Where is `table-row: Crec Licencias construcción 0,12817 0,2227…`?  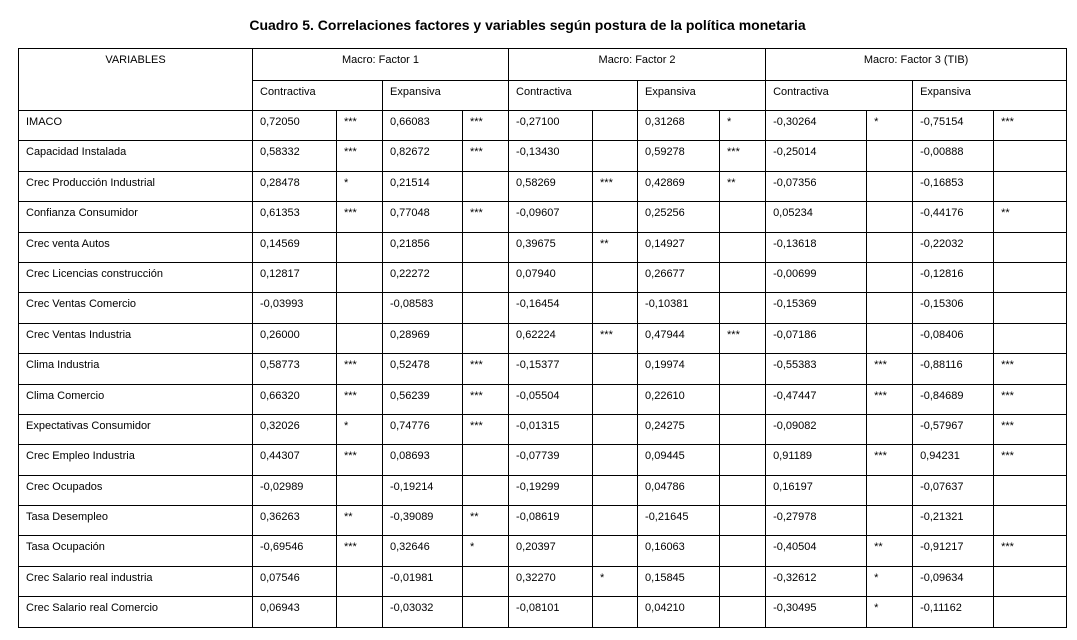
table-row: Crec Licencias construcción 0,12817 0,2227… is located at coordinates (543, 277).